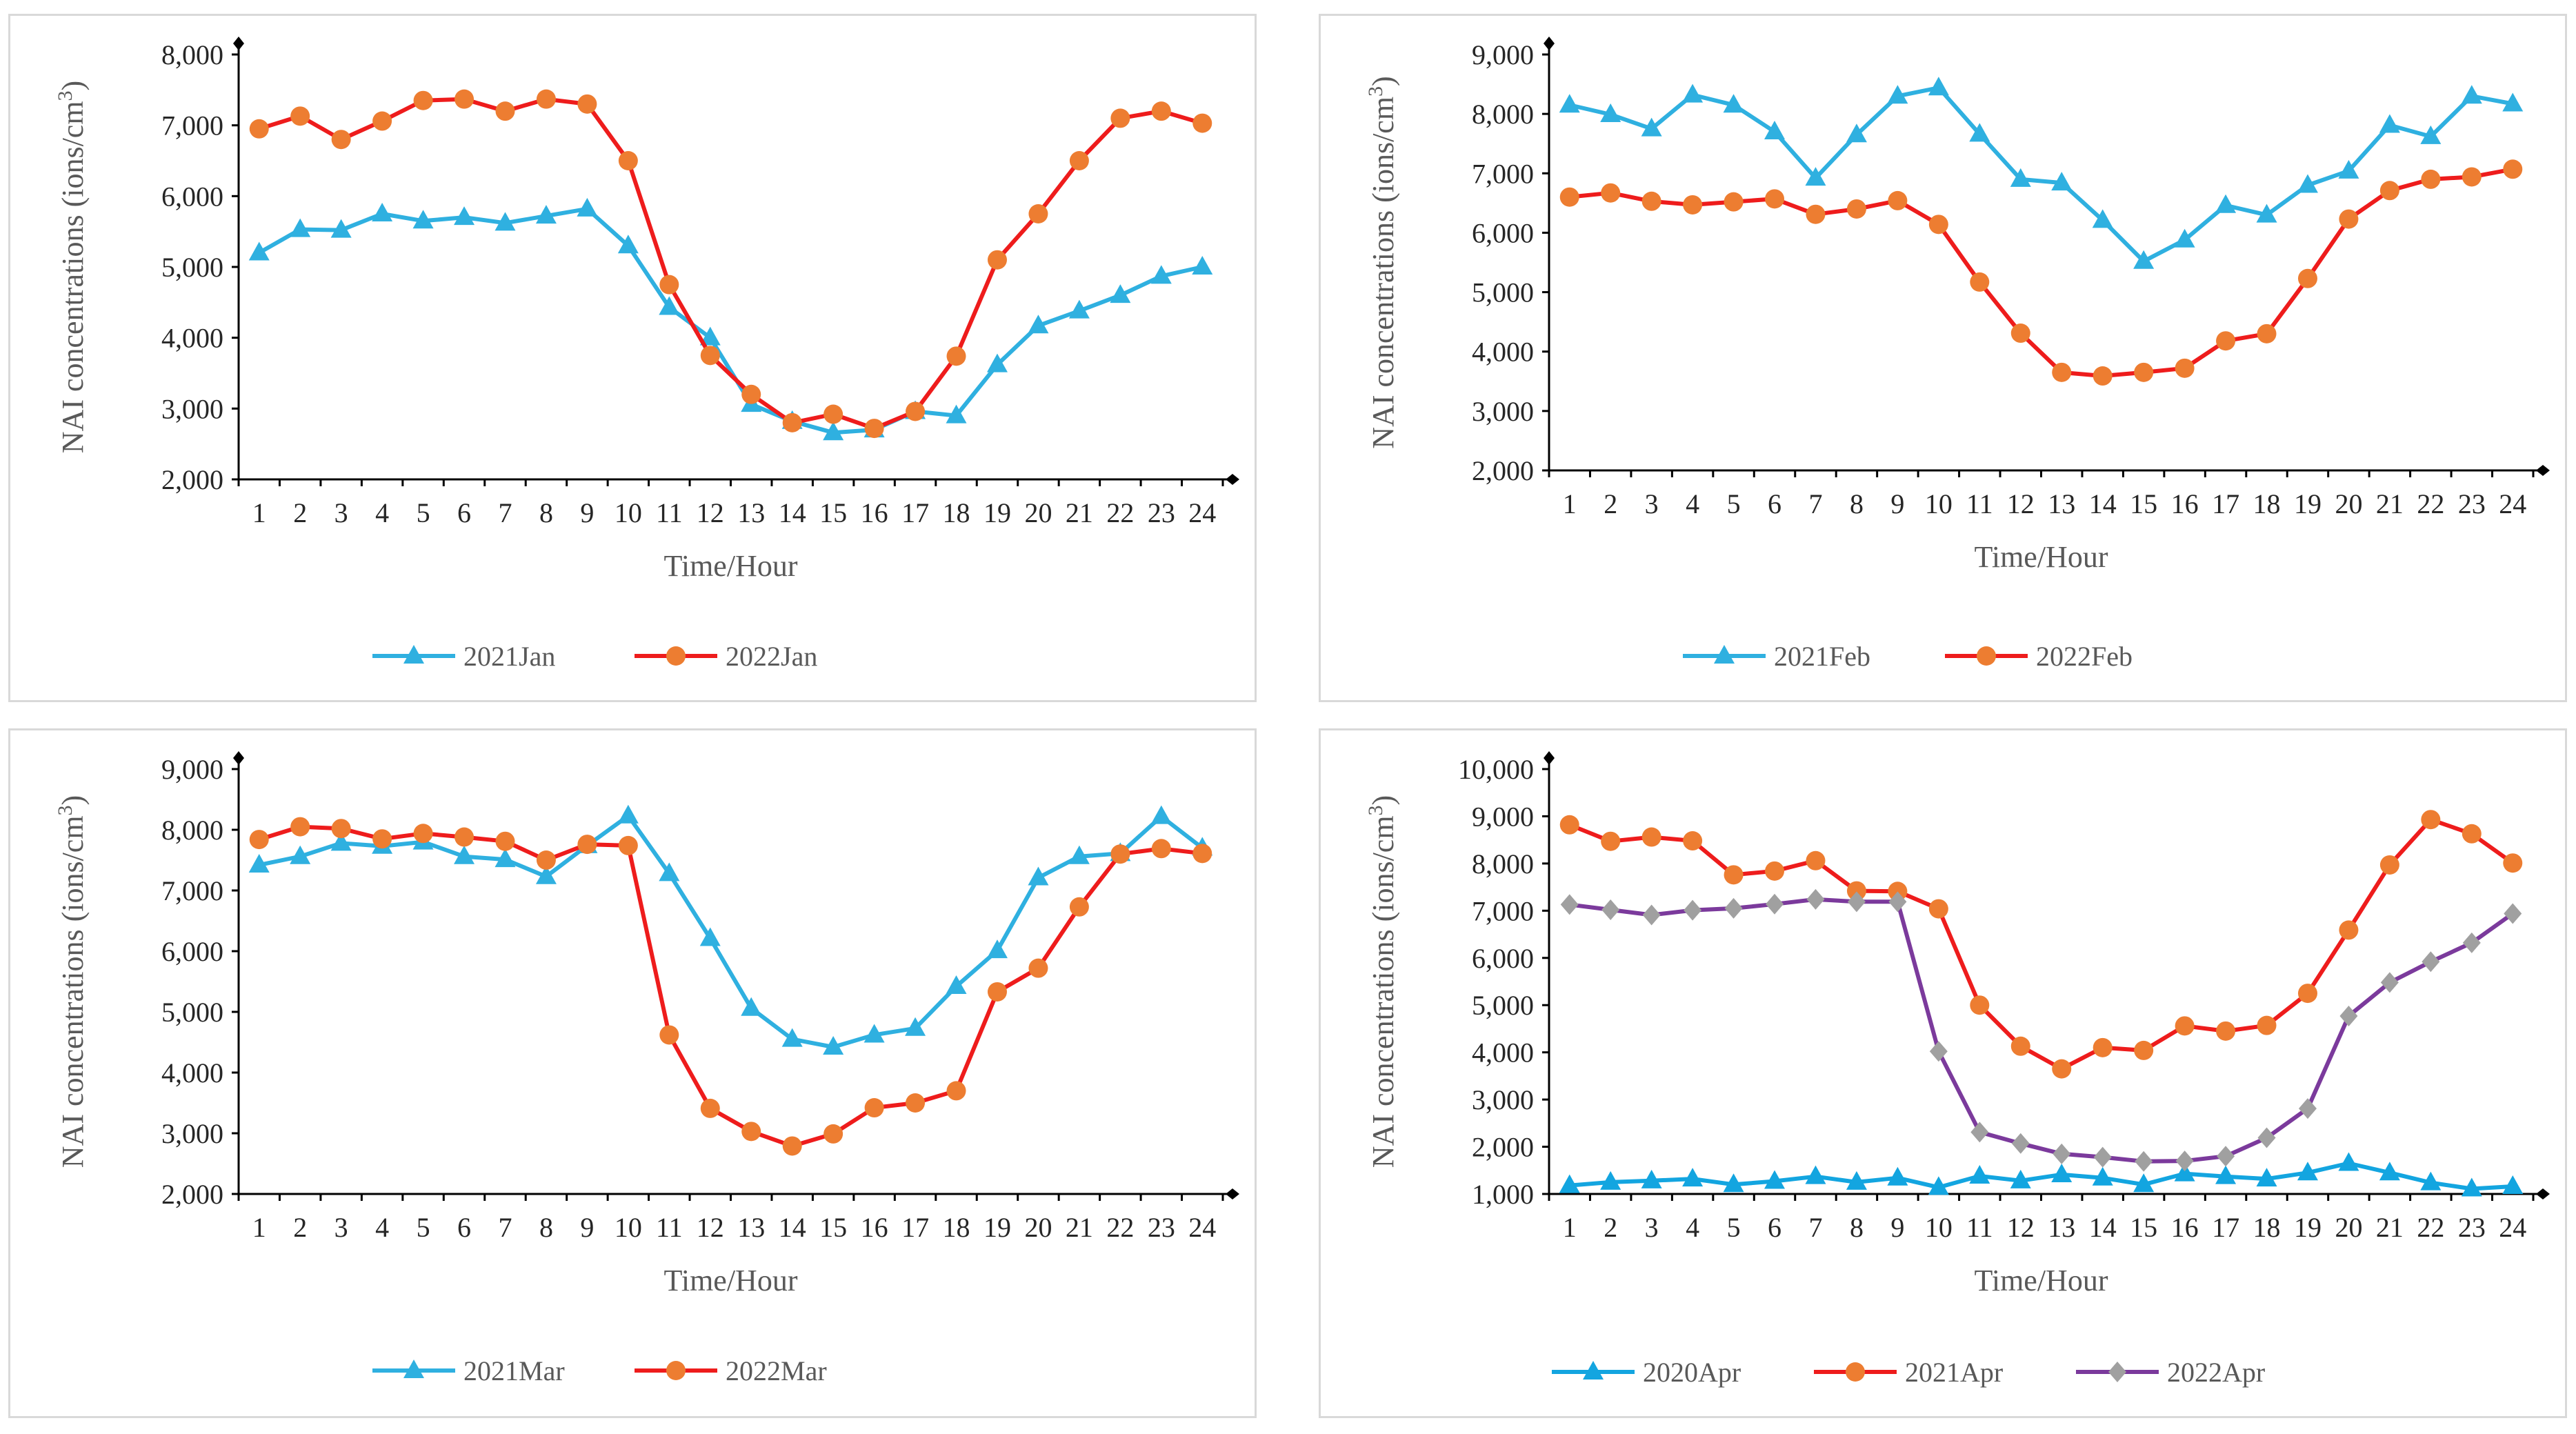 The height and width of the screenshot is (1434, 2576). I want to click on x-tick-label: 3, so click(1652, 504).